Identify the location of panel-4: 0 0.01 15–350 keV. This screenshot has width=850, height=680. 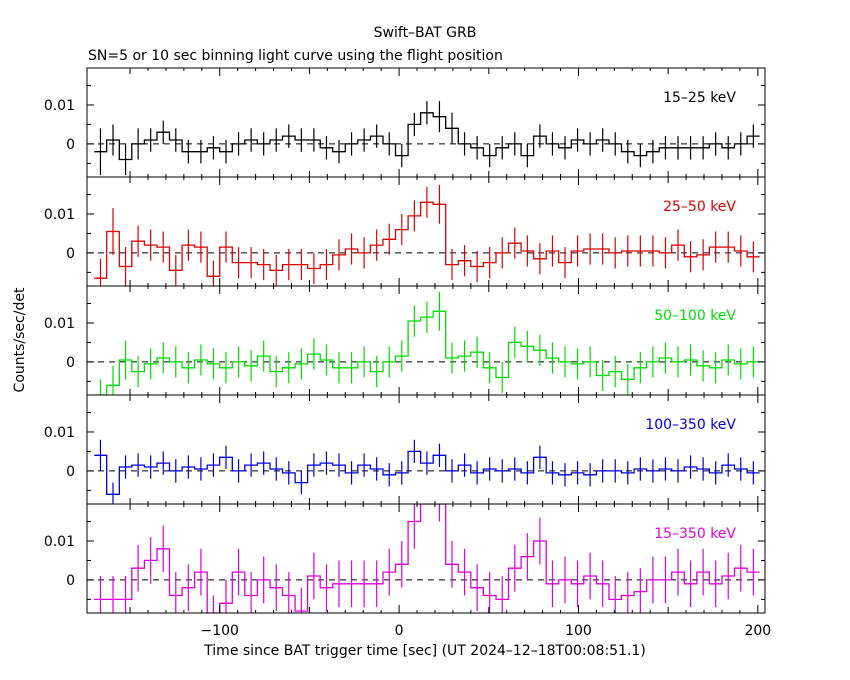
(405, 558).